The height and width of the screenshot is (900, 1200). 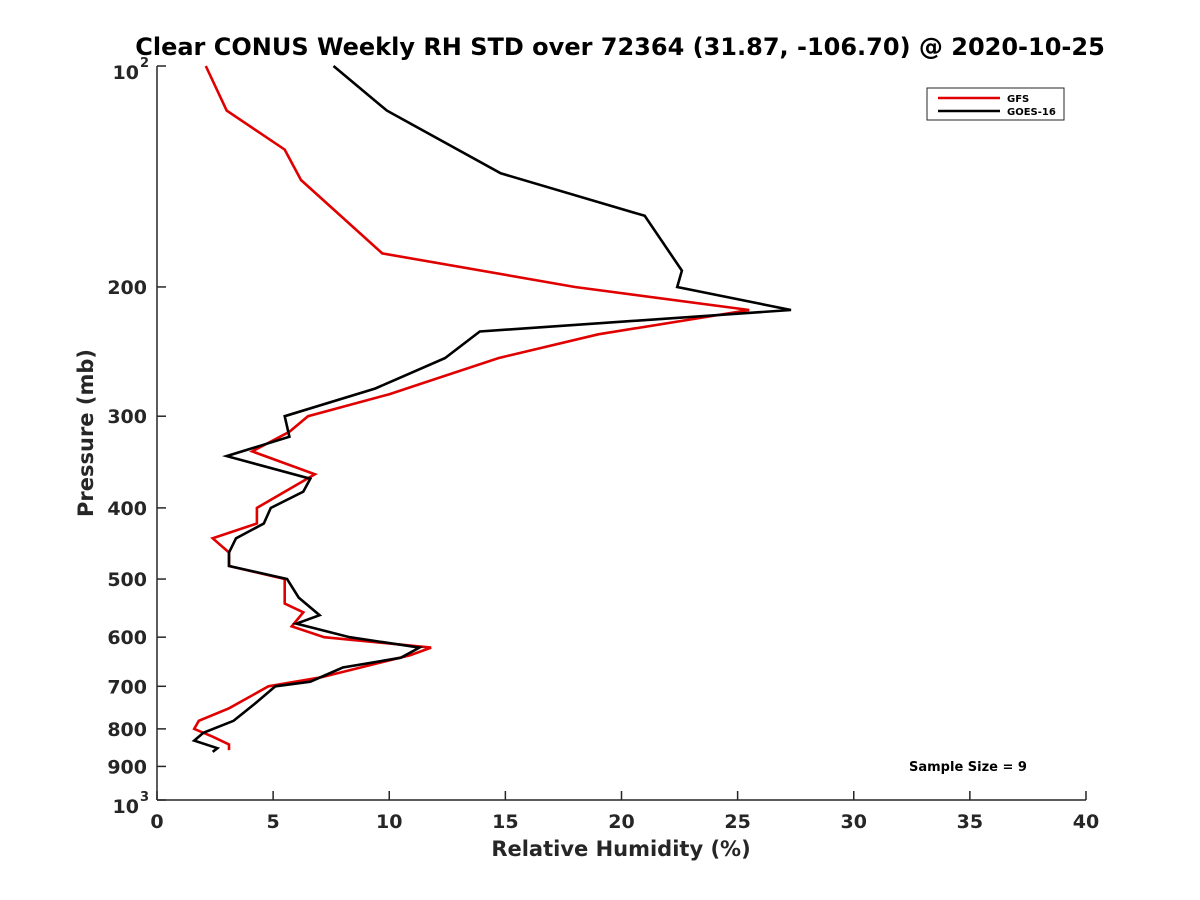 What do you see at coordinates (620, 849) in the screenshot?
I see `x-axis-label: Relative Humidity (%)` at bounding box center [620, 849].